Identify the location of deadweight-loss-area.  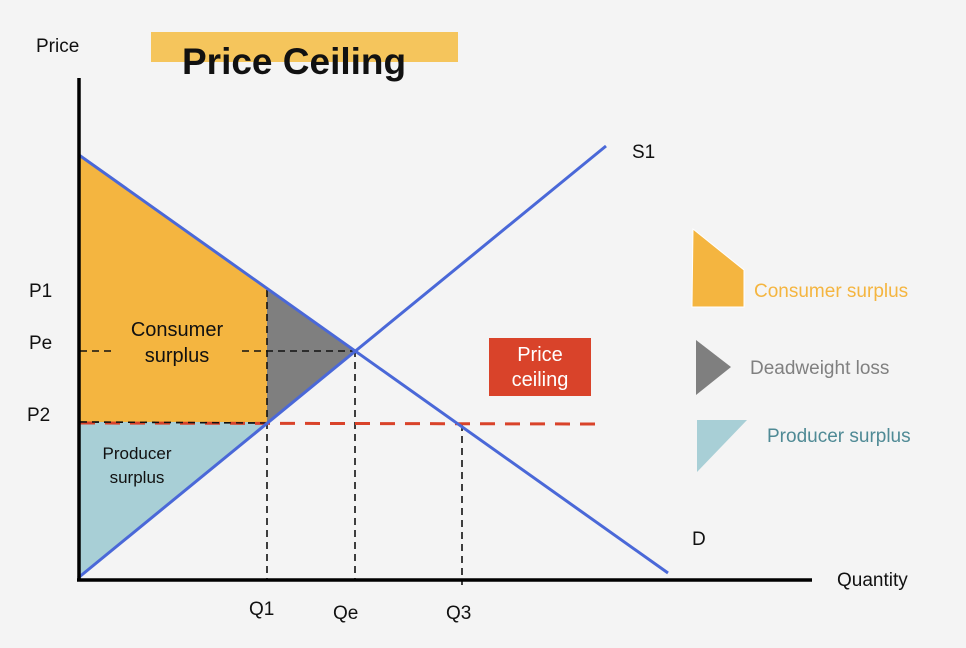
(311, 356).